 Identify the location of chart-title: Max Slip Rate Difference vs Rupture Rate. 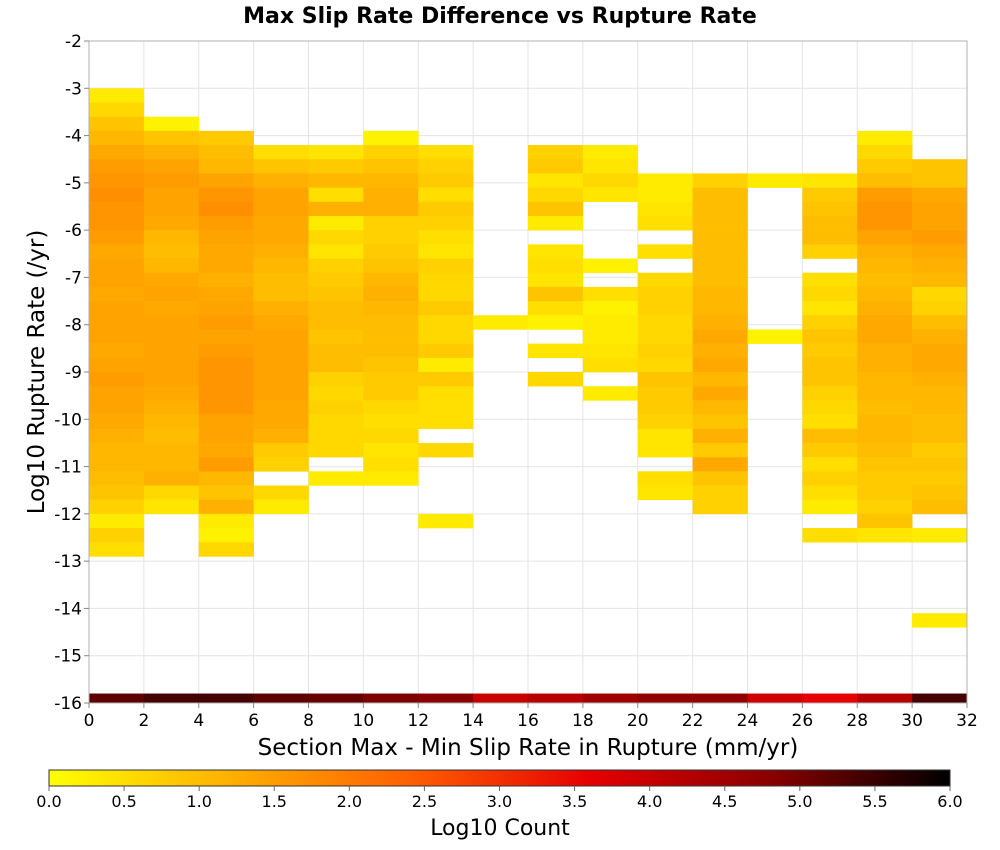
(500, 16).